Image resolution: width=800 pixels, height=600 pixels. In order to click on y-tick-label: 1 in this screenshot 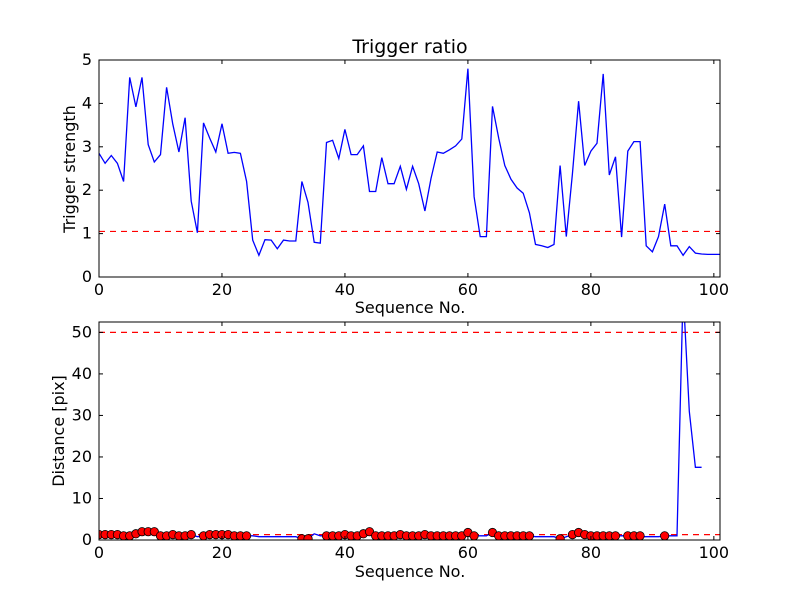, I will do `click(87, 233)`.